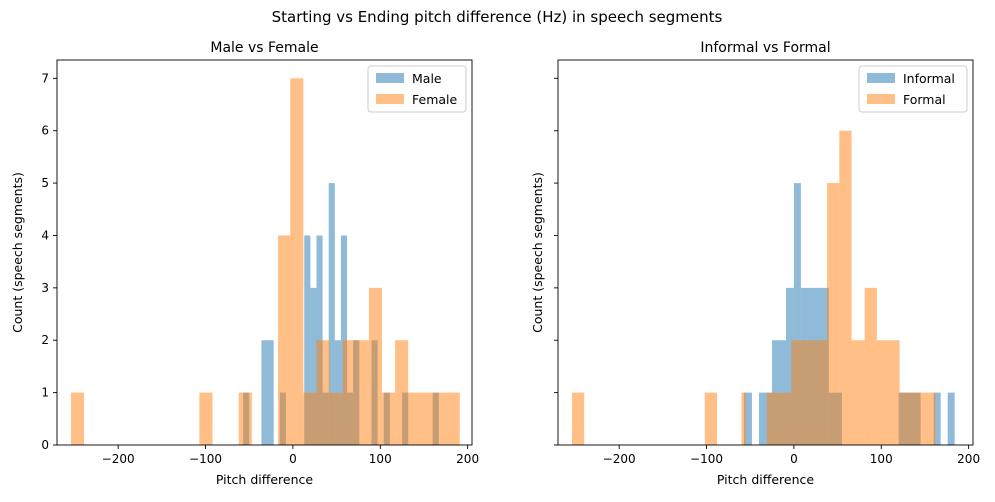 This screenshot has width=995, height=502. I want to click on legend-label-formal: Formal, so click(924, 99).